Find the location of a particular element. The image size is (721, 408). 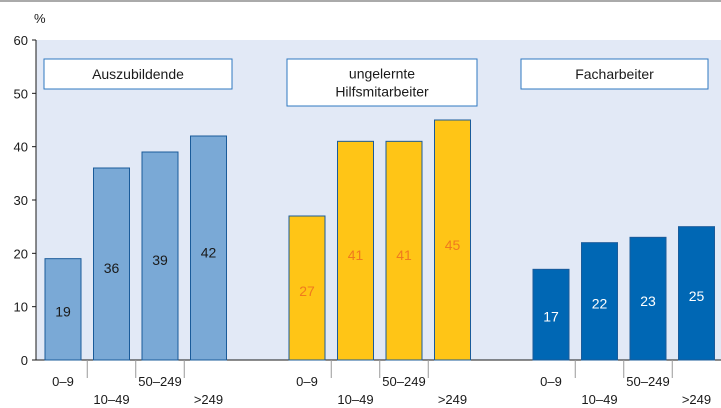

bar-value-label: 42 is located at coordinates (209, 252).